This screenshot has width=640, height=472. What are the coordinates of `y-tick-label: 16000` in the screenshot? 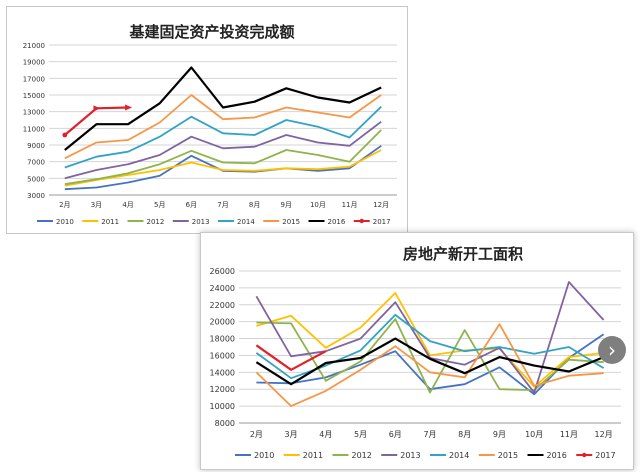 It's located at (222, 355).